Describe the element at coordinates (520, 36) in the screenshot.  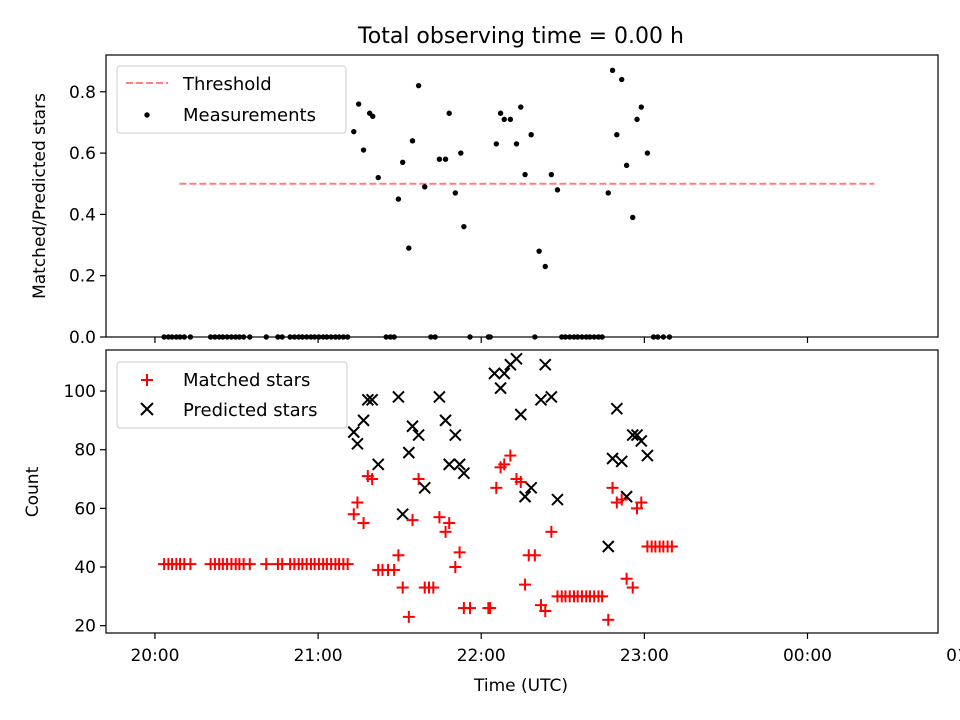
I see `chart-title: Total observing time = 0.00 h` at that location.